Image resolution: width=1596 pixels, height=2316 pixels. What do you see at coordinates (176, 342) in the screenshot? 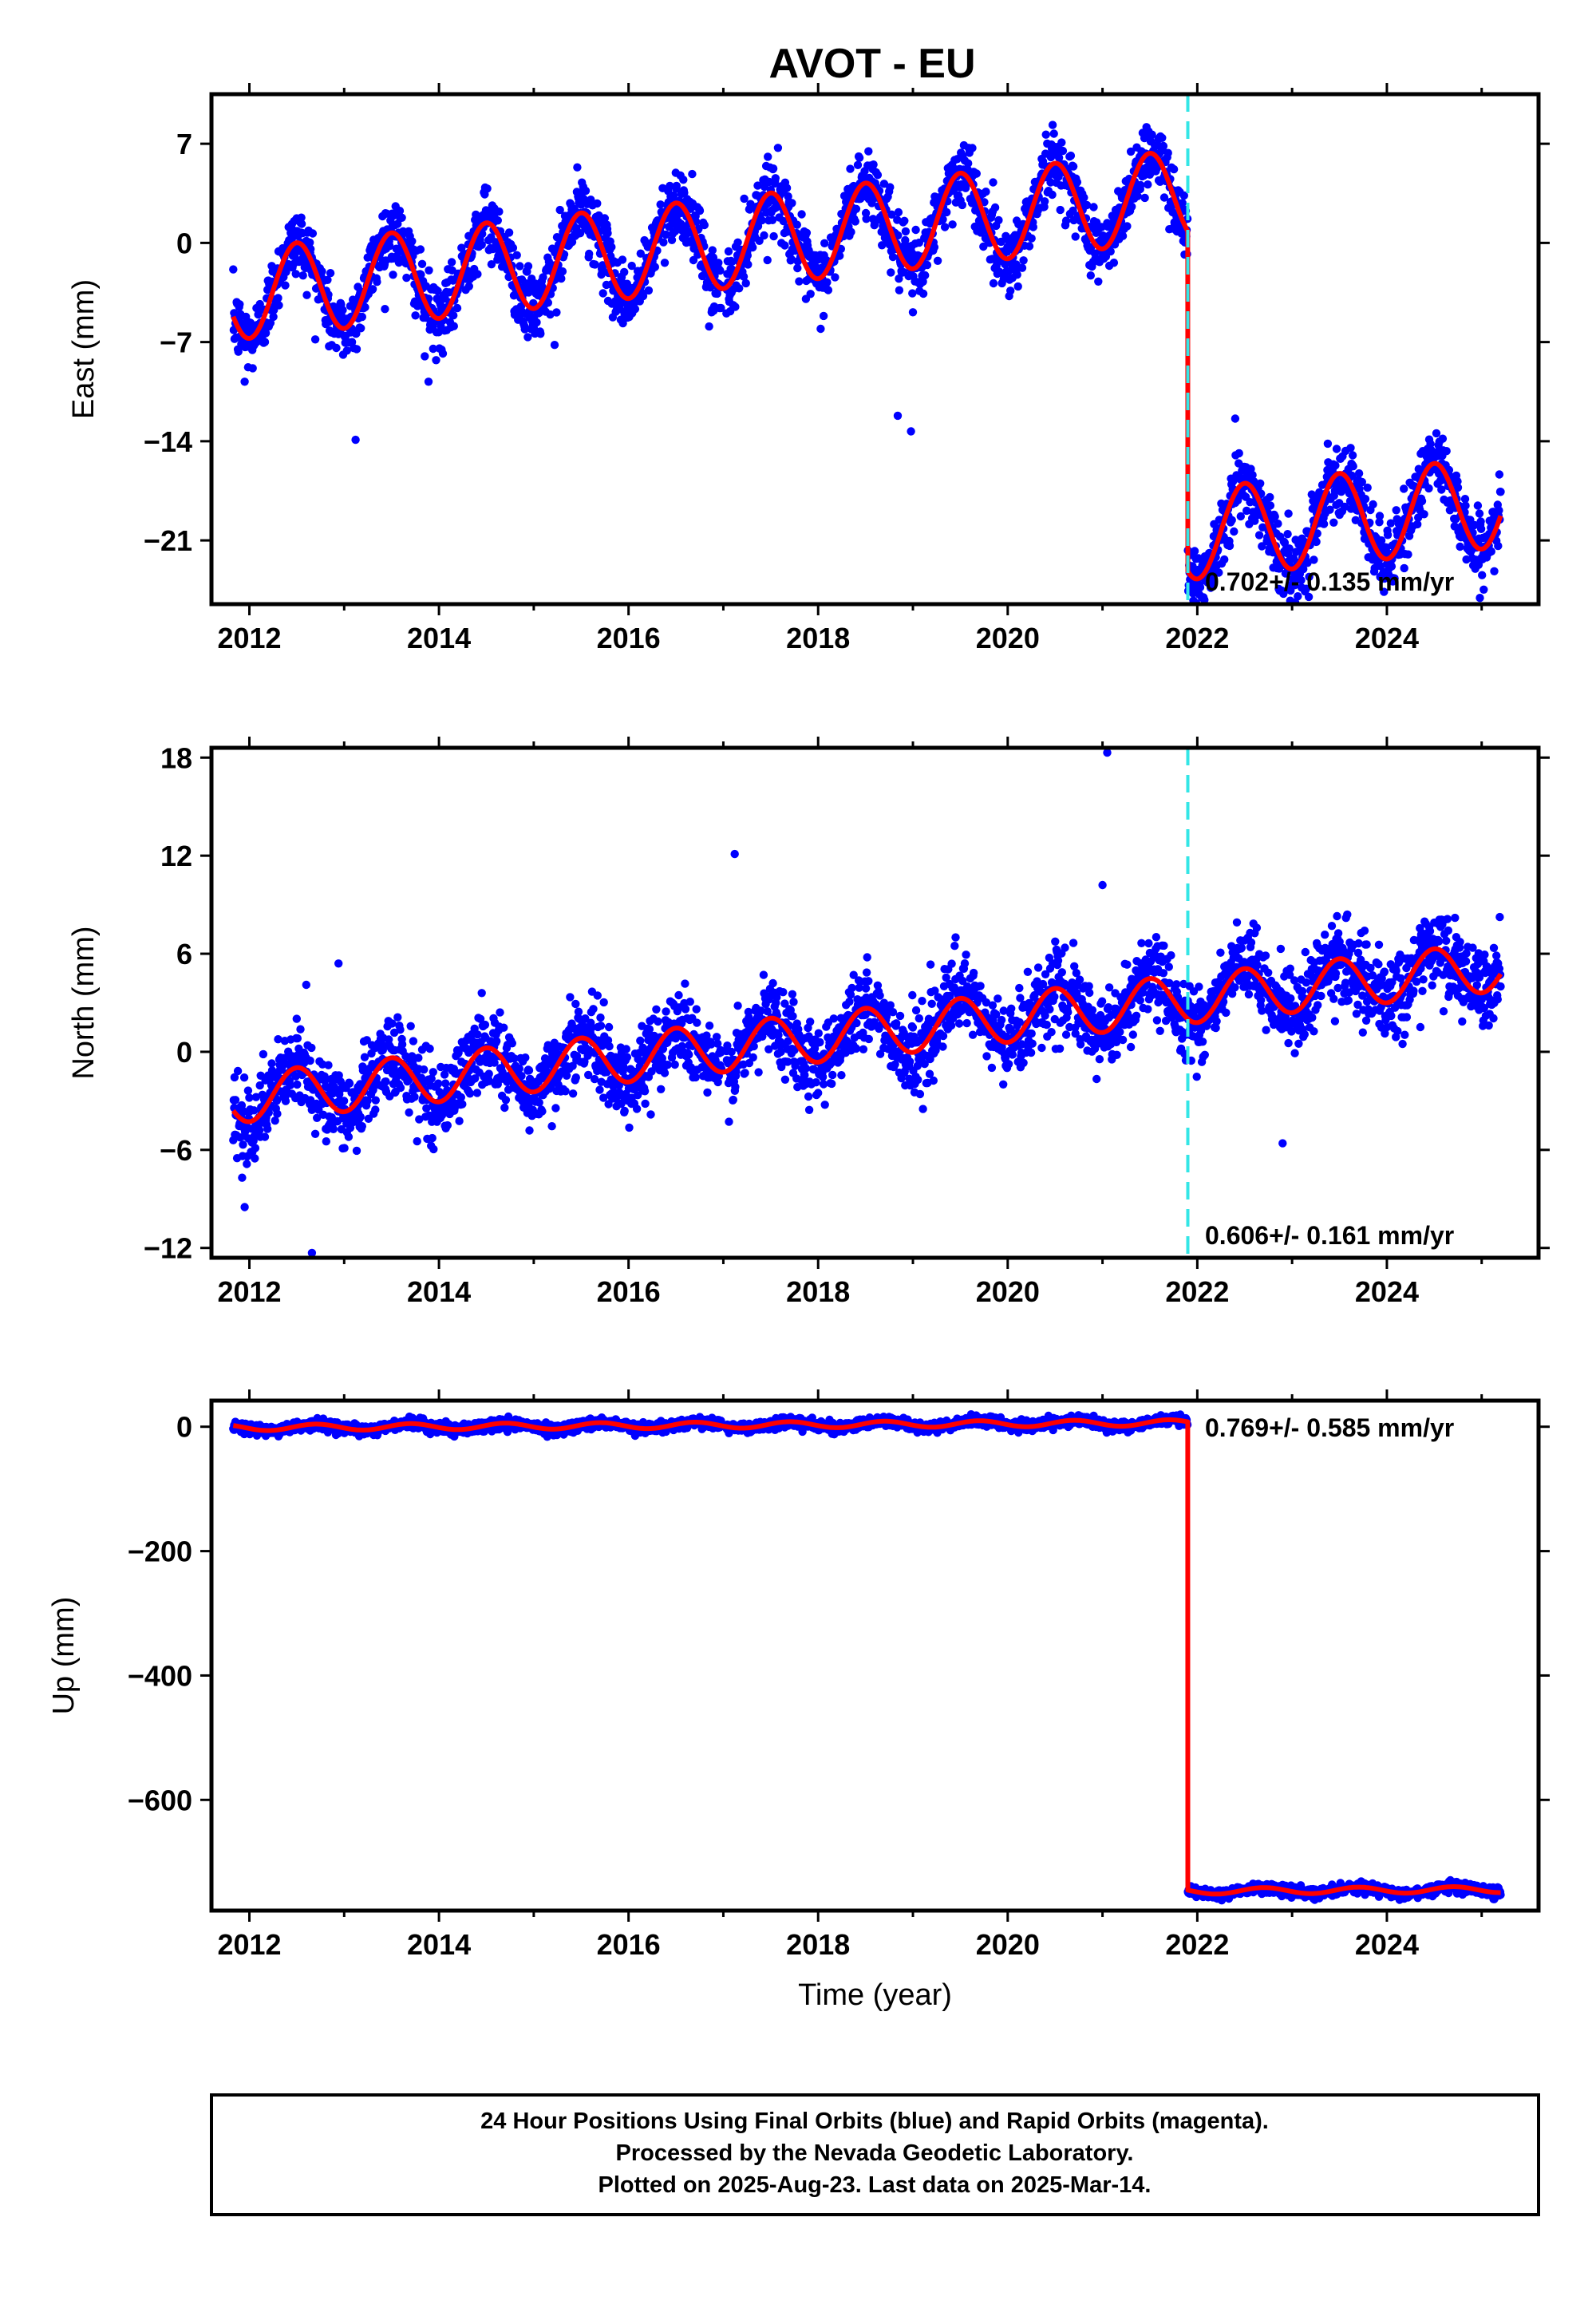
I see `y-tick-label: −7` at bounding box center [176, 342].